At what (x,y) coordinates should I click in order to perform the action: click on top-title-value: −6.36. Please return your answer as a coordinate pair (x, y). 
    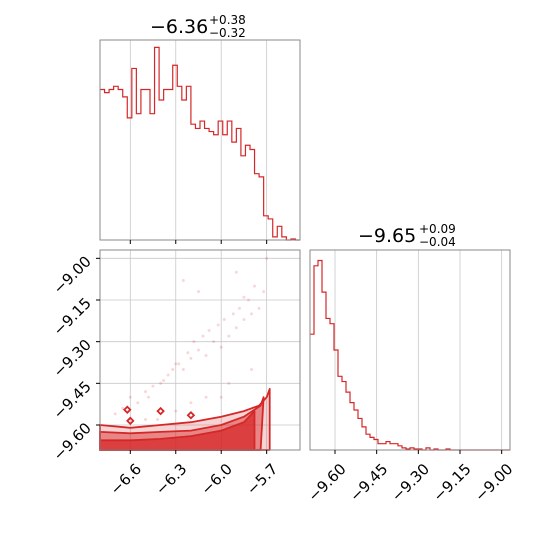
    Looking at the image, I should click on (179, 27).